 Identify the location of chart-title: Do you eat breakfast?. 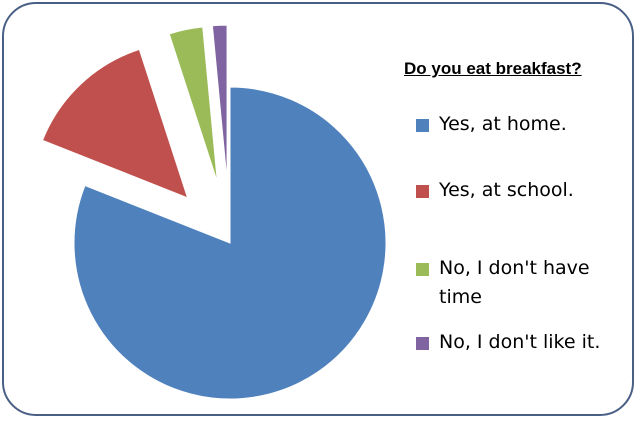
(493, 68).